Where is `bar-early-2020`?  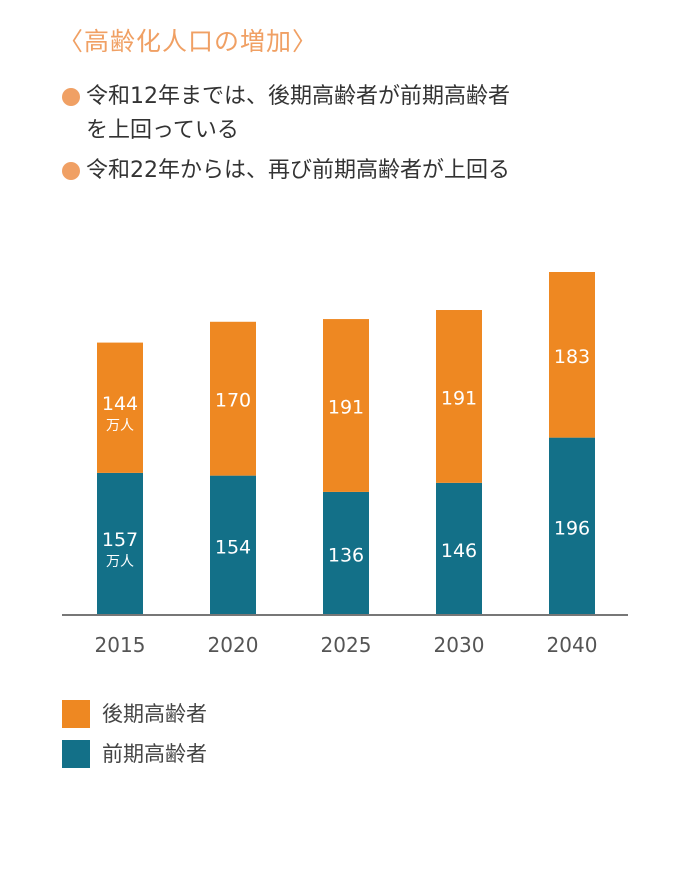 bar-early-2020 is located at coordinates (233, 545).